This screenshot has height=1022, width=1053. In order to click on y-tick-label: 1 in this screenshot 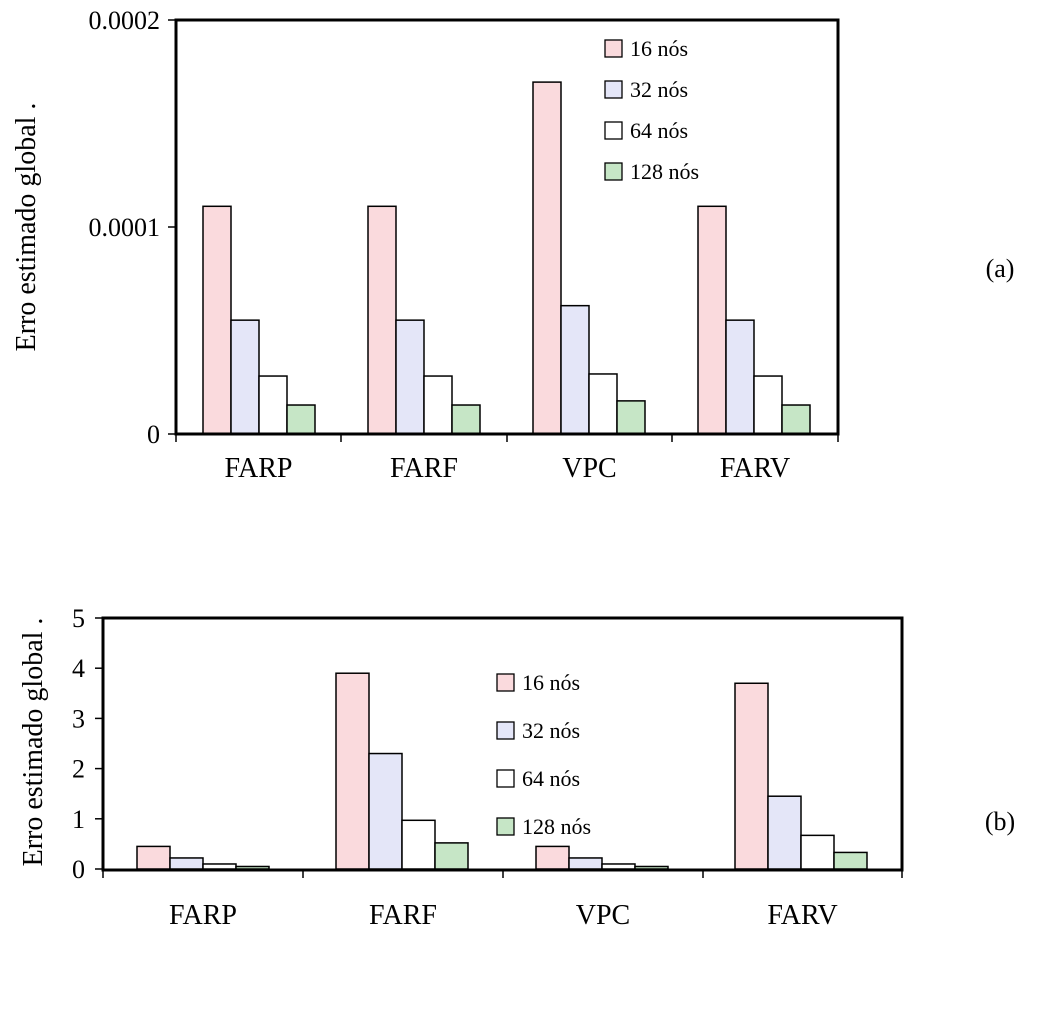, I will do `click(78, 819)`.